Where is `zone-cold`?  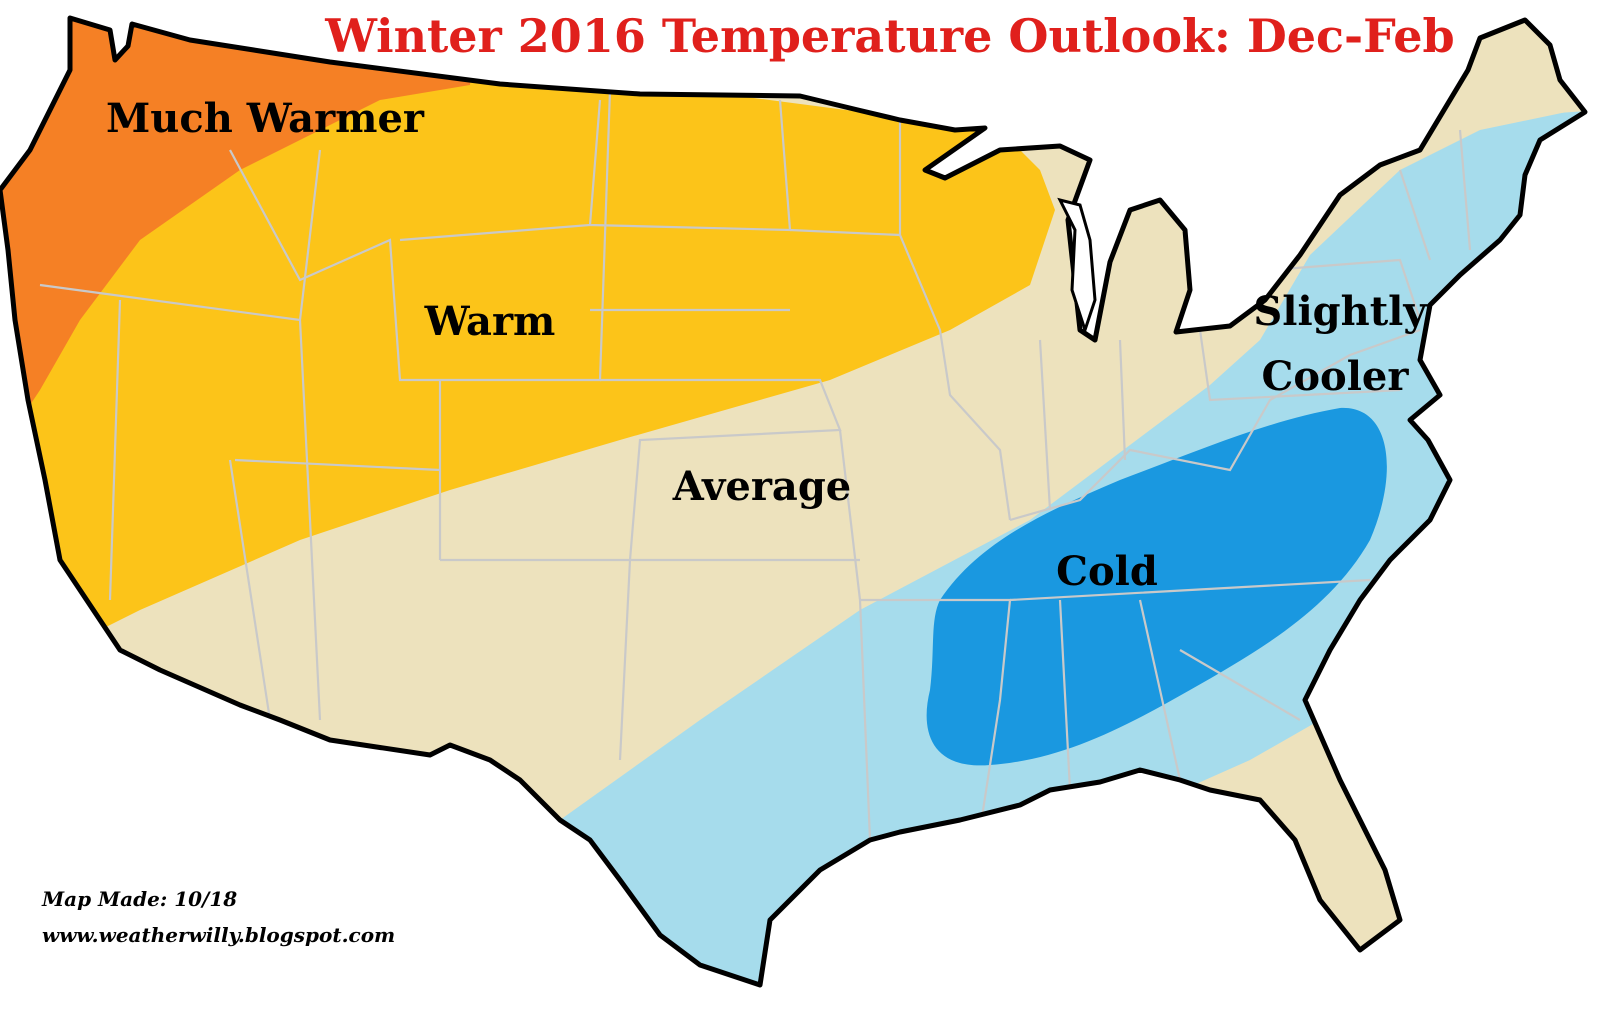
zone-cold is located at coordinates (1156, 586).